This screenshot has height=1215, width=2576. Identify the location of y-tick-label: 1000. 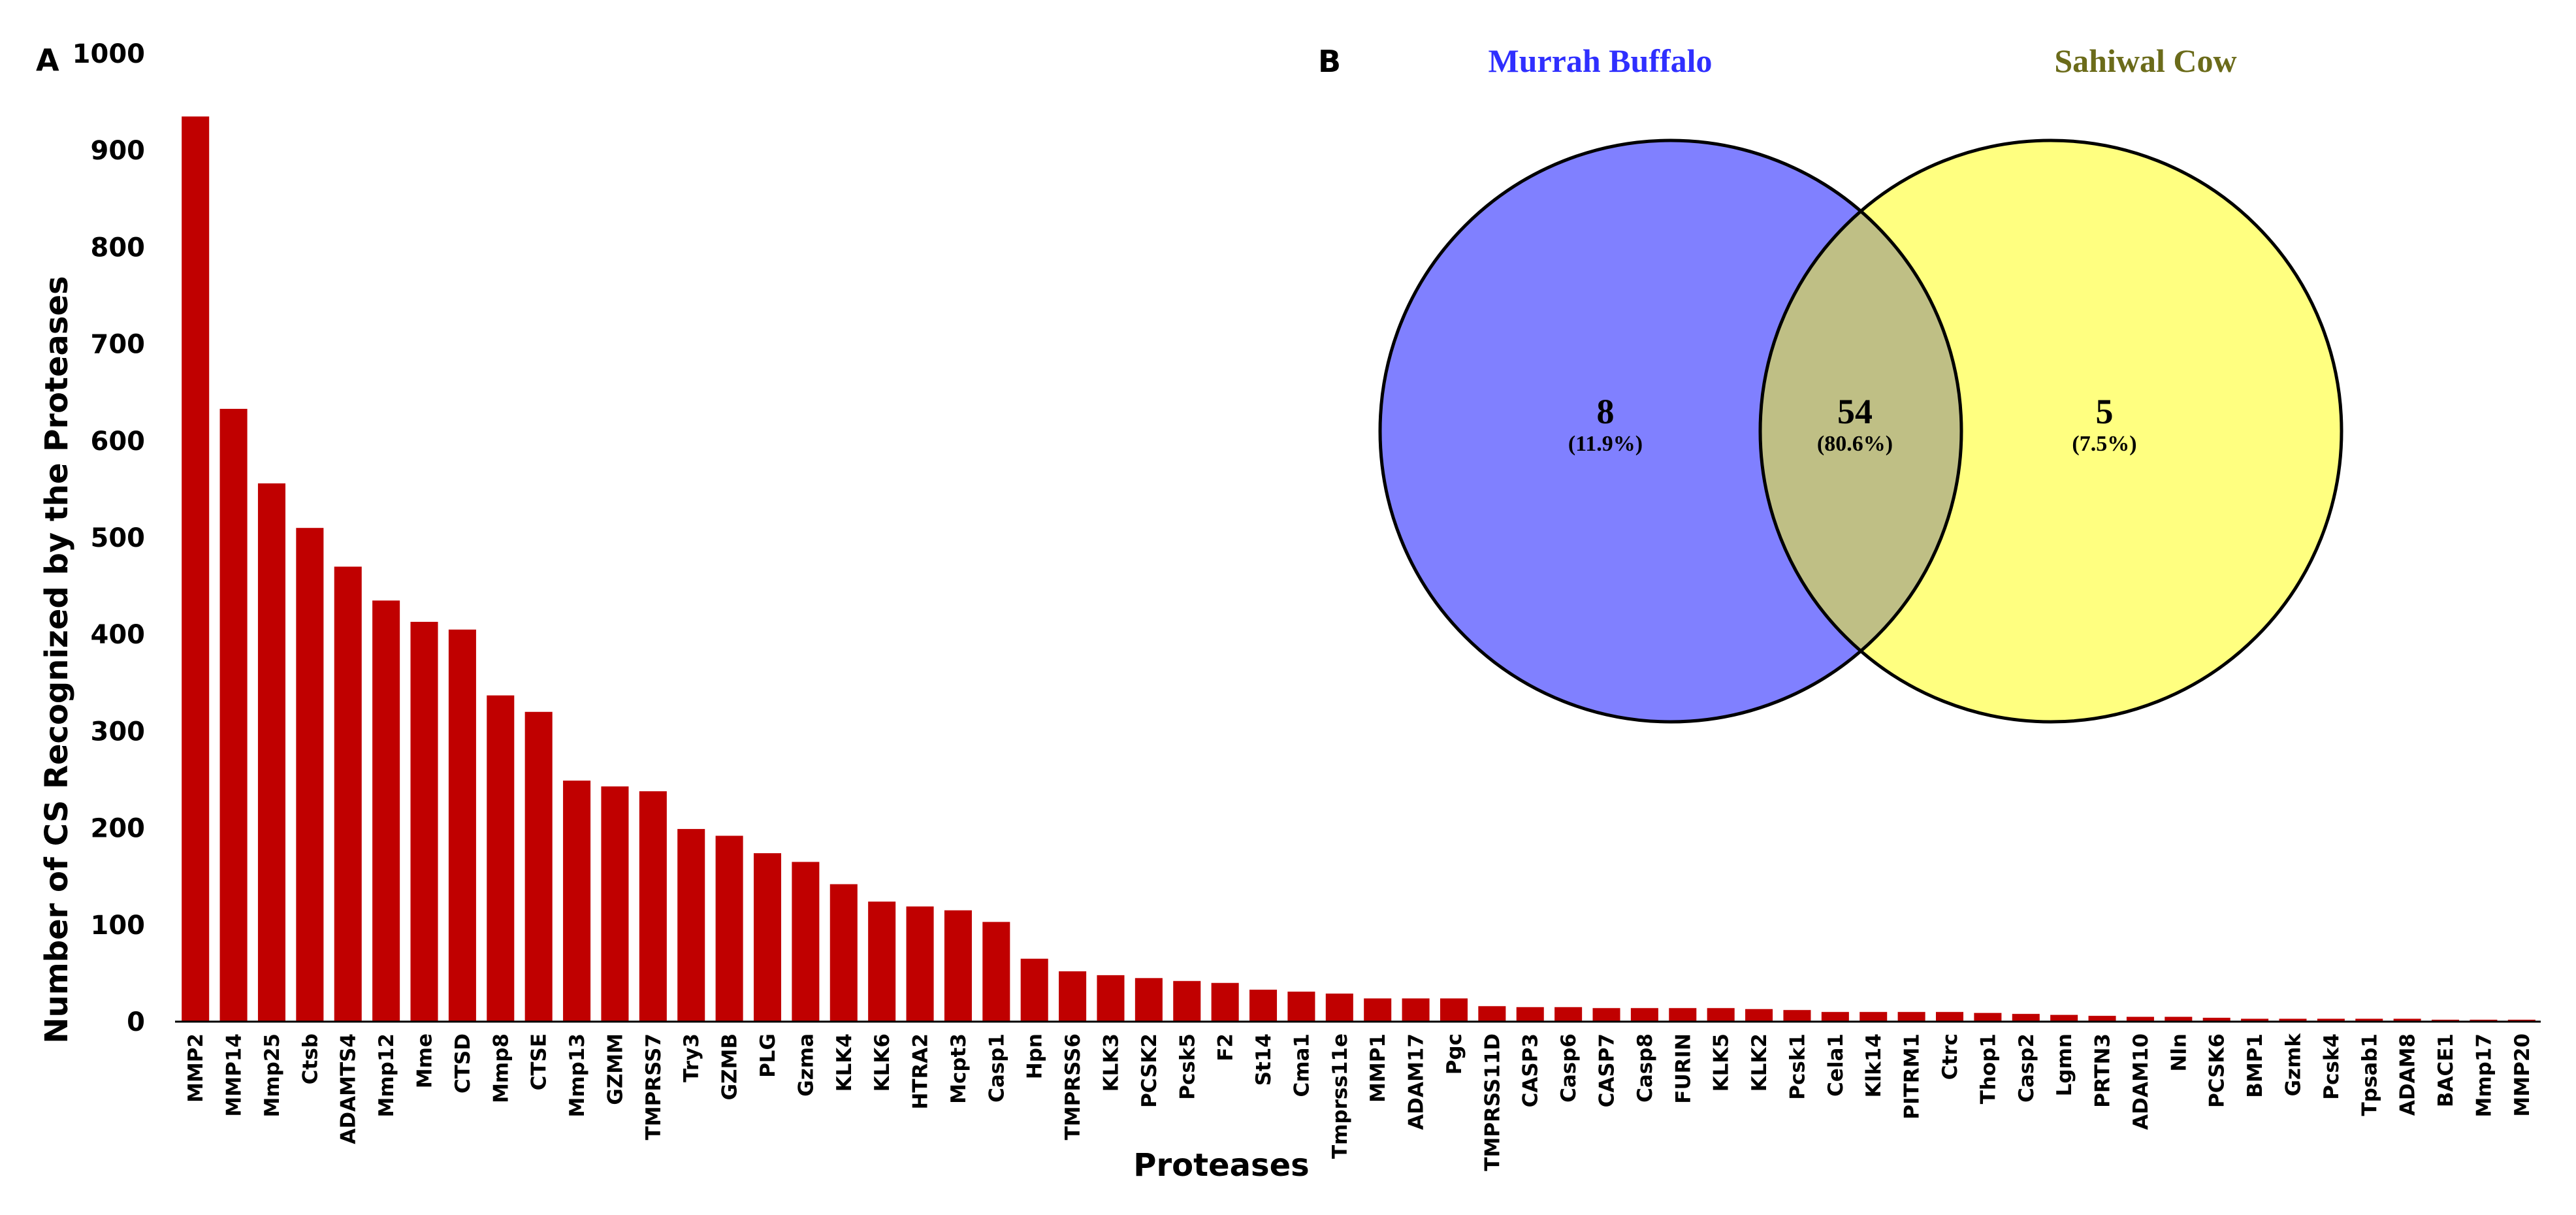
(109, 54).